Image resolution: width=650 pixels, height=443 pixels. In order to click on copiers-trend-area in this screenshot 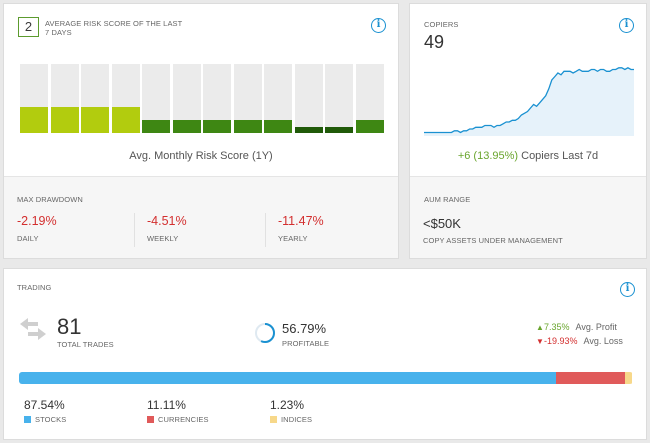, I will do `click(529, 101)`.